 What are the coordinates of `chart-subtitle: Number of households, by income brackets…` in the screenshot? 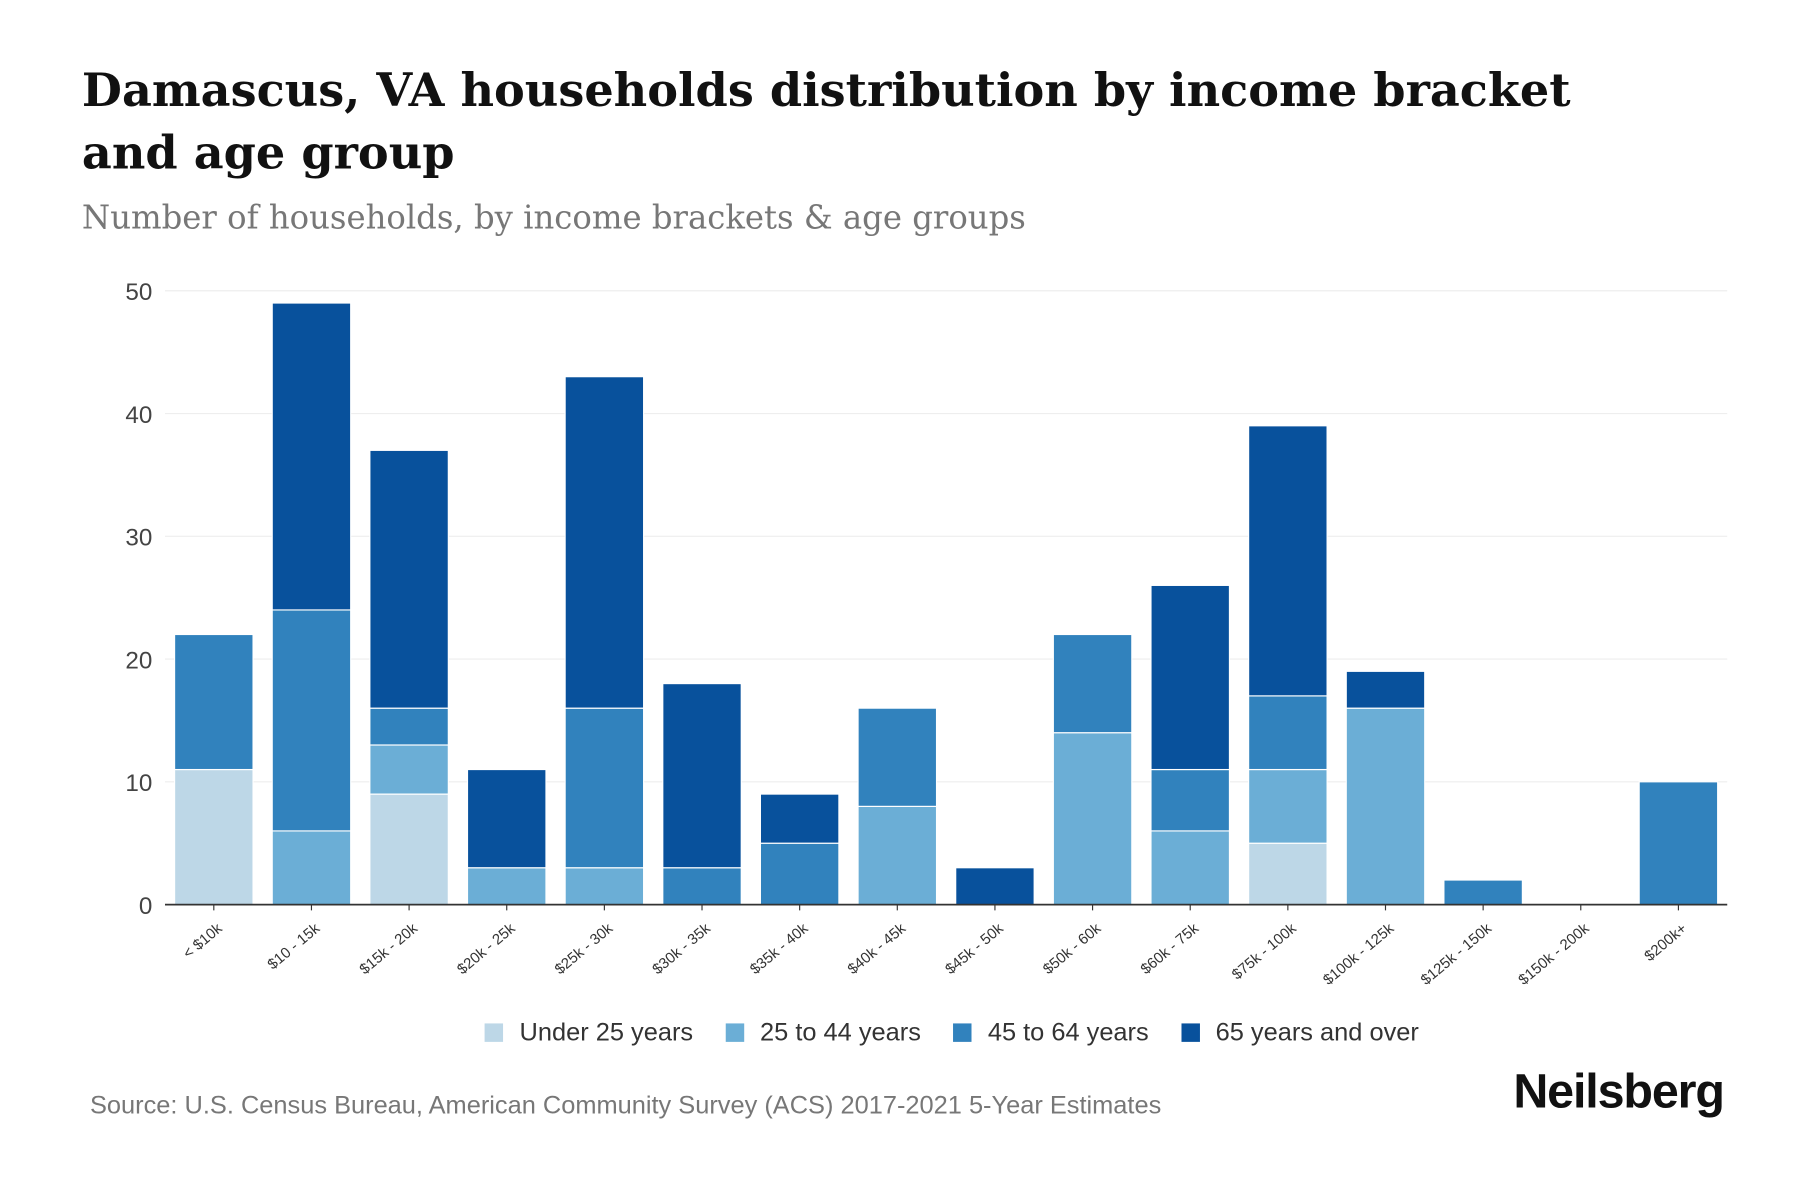 It's located at (553, 217).